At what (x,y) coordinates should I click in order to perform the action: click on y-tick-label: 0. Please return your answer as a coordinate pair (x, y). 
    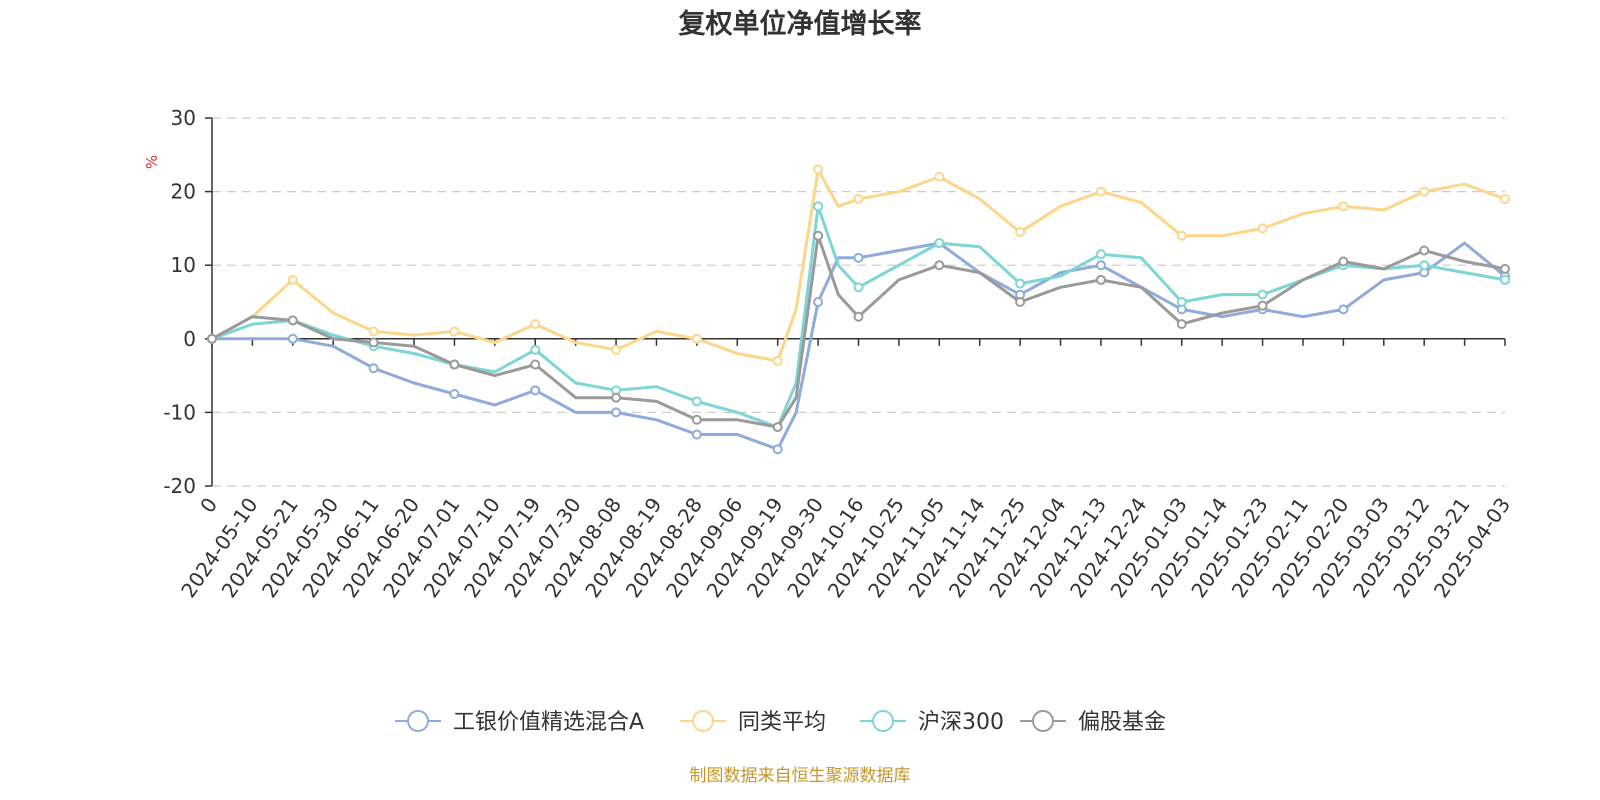
    Looking at the image, I should click on (189, 339).